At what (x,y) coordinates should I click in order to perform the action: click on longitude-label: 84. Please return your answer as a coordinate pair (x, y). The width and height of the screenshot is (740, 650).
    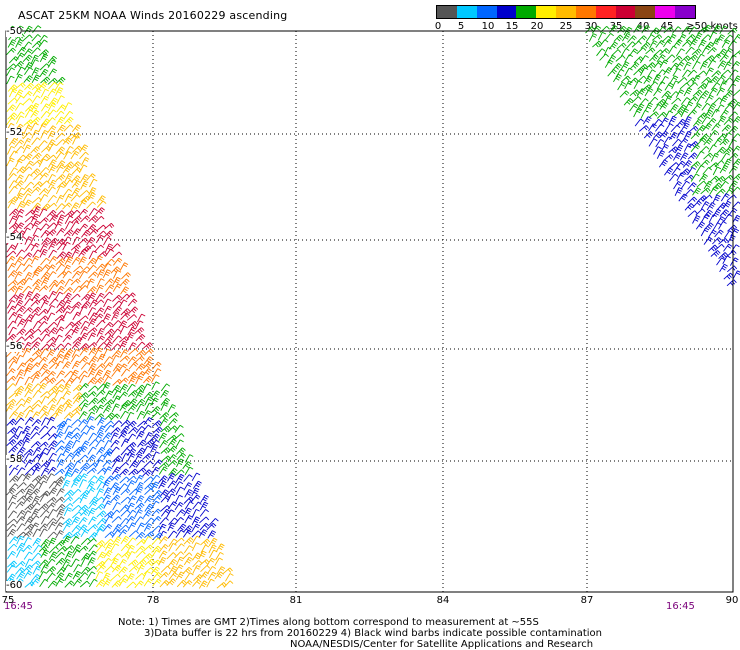
    Looking at the image, I should click on (443, 600).